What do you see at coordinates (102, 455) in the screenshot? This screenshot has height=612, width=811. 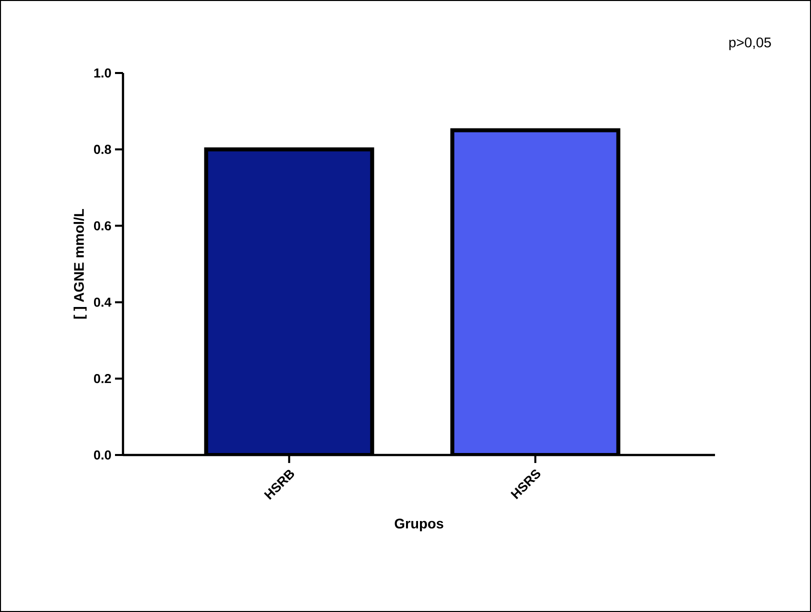 I see `y-tick-label: 0.0` at bounding box center [102, 455].